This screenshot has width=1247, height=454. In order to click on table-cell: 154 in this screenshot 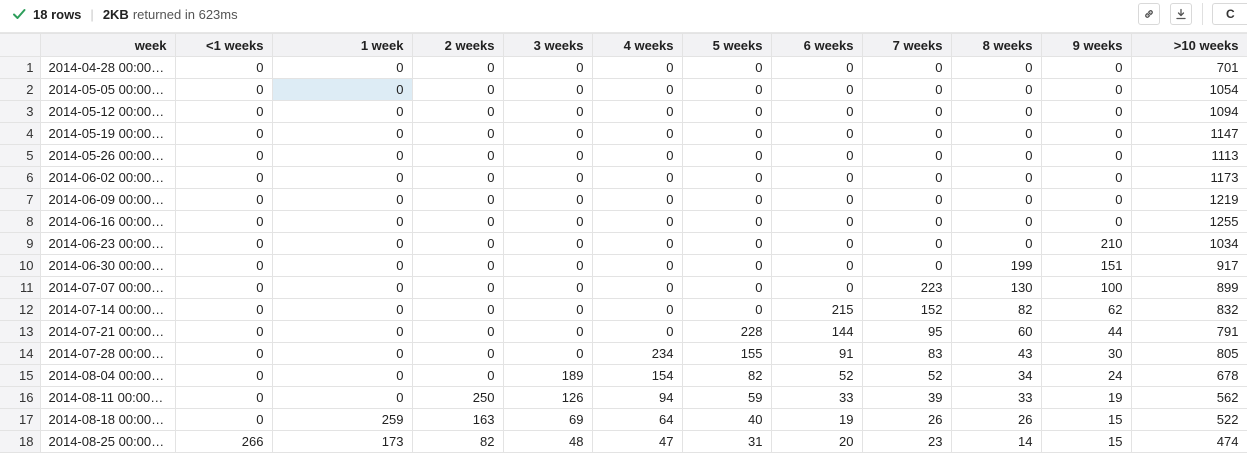, I will do `click(637, 375)`.